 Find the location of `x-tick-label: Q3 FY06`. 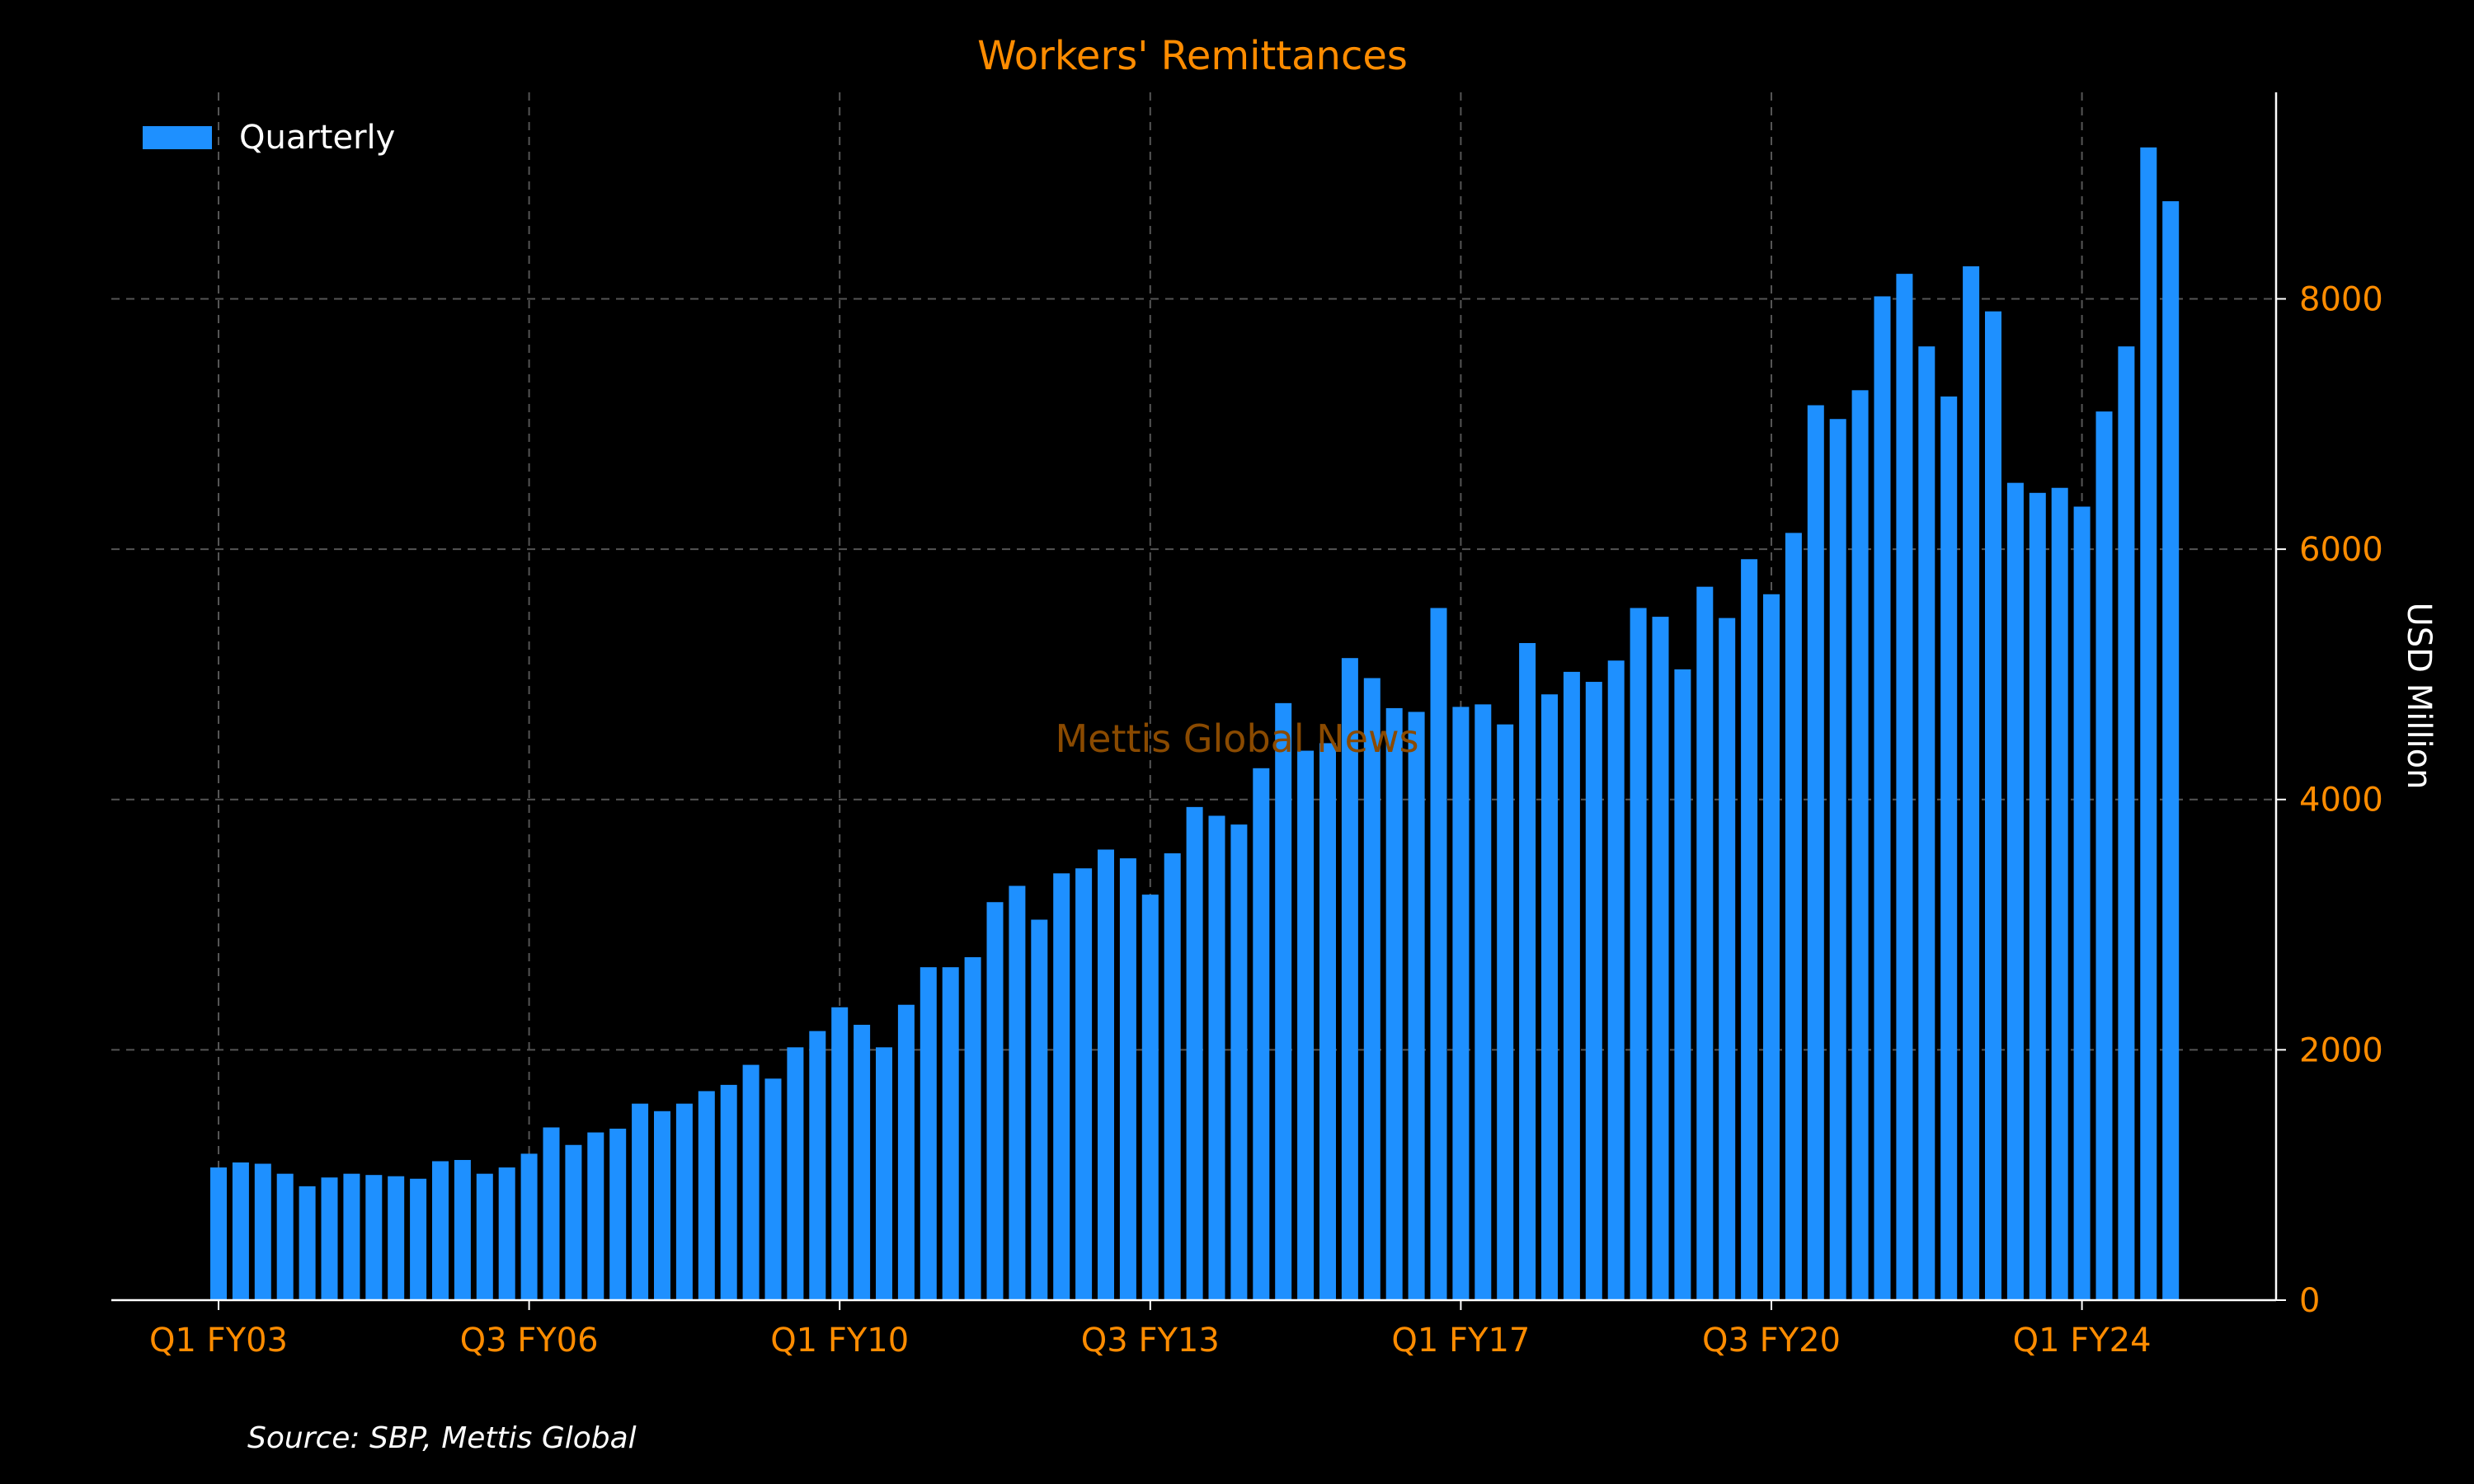

x-tick-label: Q3 FY06 is located at coordinates (529, 1341).